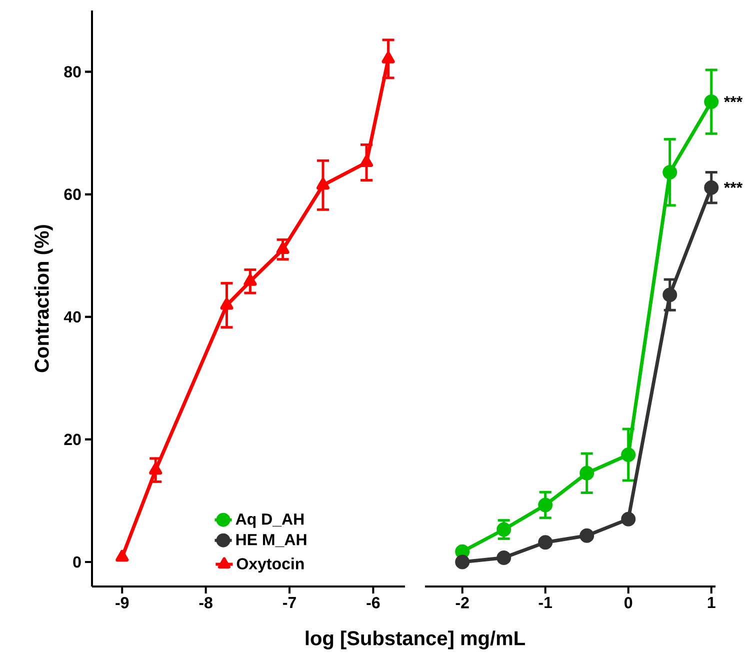 The width and height of the screenshot is (754, 662). Describe the element at coordinates (415, 640) in the screenshot. I see `x-axis-title: log [Substance] mg/mL` at that location.